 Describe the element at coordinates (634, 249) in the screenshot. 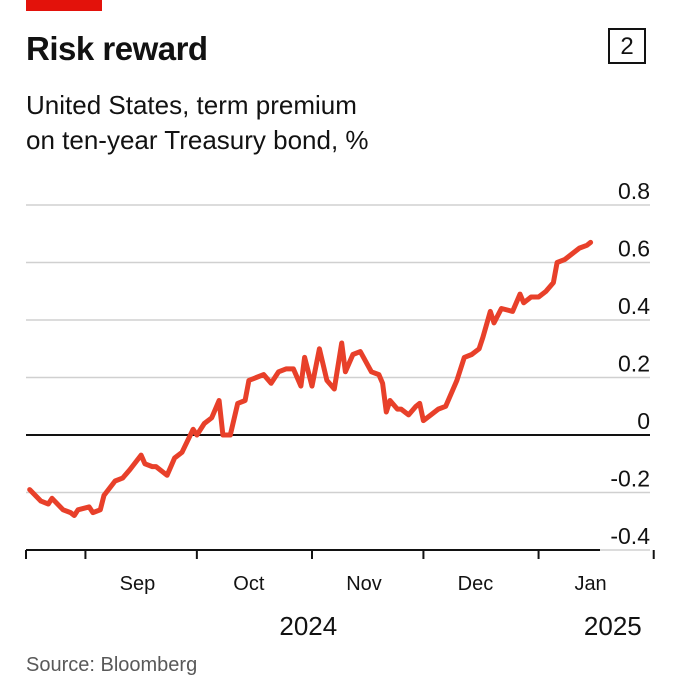

I see `y-tick-label: 0.6` at that location.